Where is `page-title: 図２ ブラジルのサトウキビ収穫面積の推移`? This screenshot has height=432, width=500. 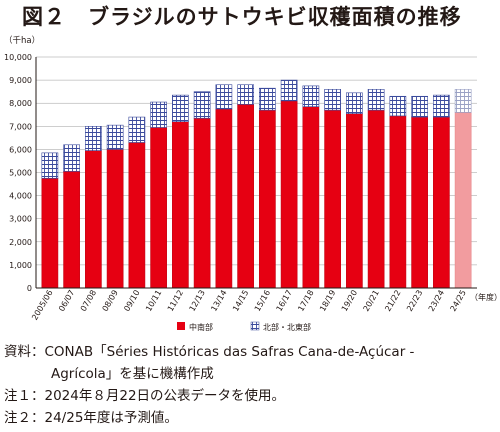
page-title: 図２ ブラジルのサトウキビ収穫面積の推移 is located at coordinates (242, 17).